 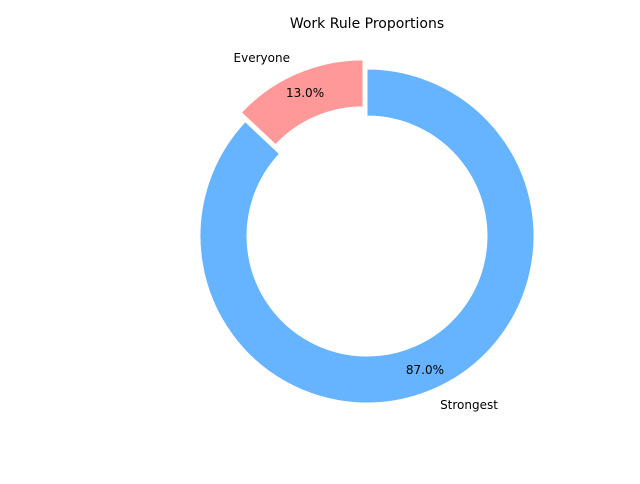 What do you see at coordinates (302, 102) in the screenshot?
I see `slice-everyone` at bounding box center [302, 102].